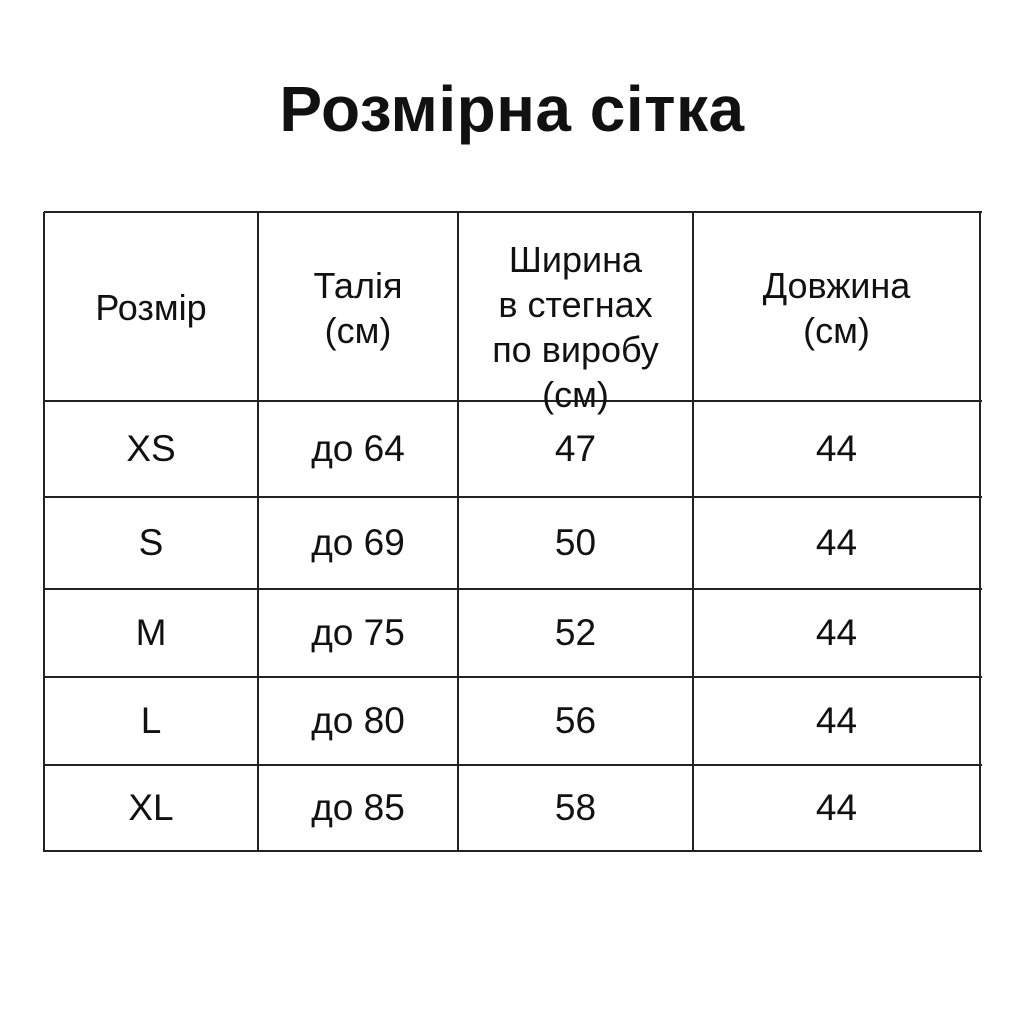 Image resolution: width=1024 pixels, height=1024 pixels. I want to click on cell-hip-width: 52, so click(575, 632).